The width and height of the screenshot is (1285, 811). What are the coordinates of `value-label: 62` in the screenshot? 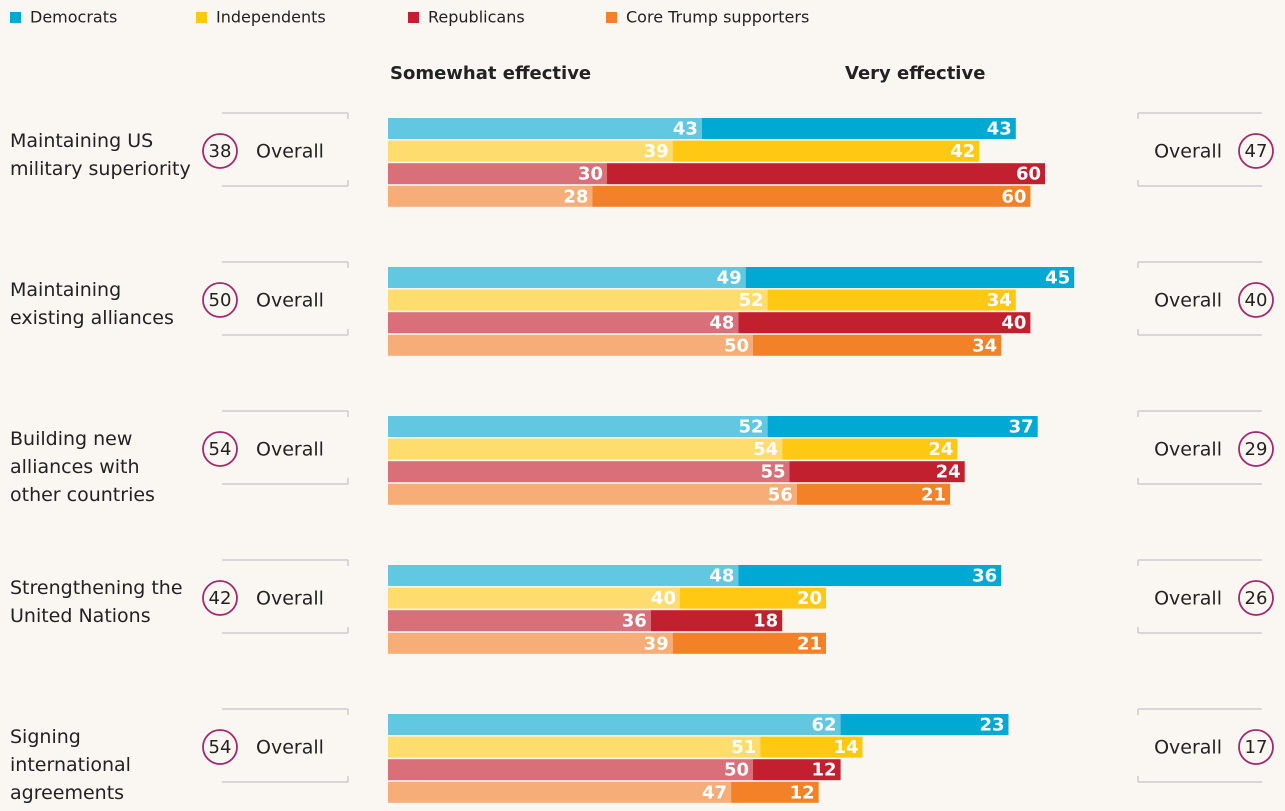 It's located at (824, 725).